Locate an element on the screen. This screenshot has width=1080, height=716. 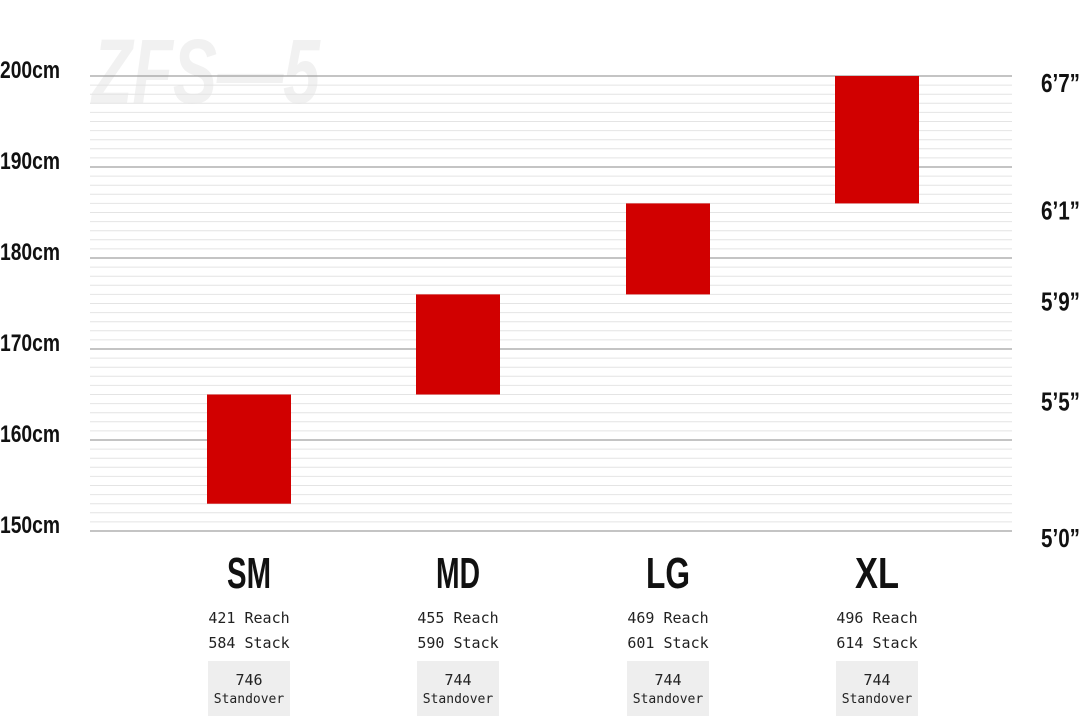
y-tick-label-right: 6’7” is located at coordinates (1060, 83).